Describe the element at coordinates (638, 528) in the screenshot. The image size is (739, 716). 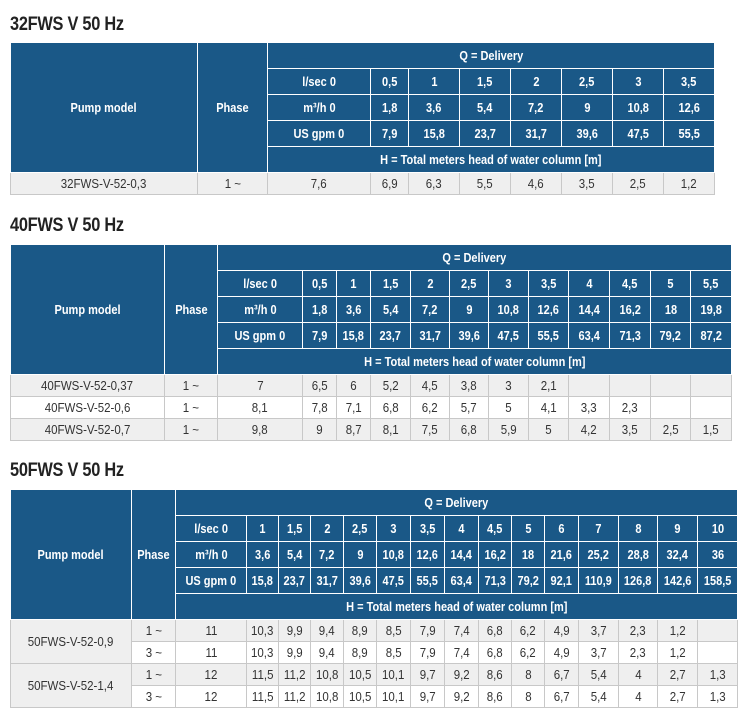
I see `unit-value-text: 8` at that location.